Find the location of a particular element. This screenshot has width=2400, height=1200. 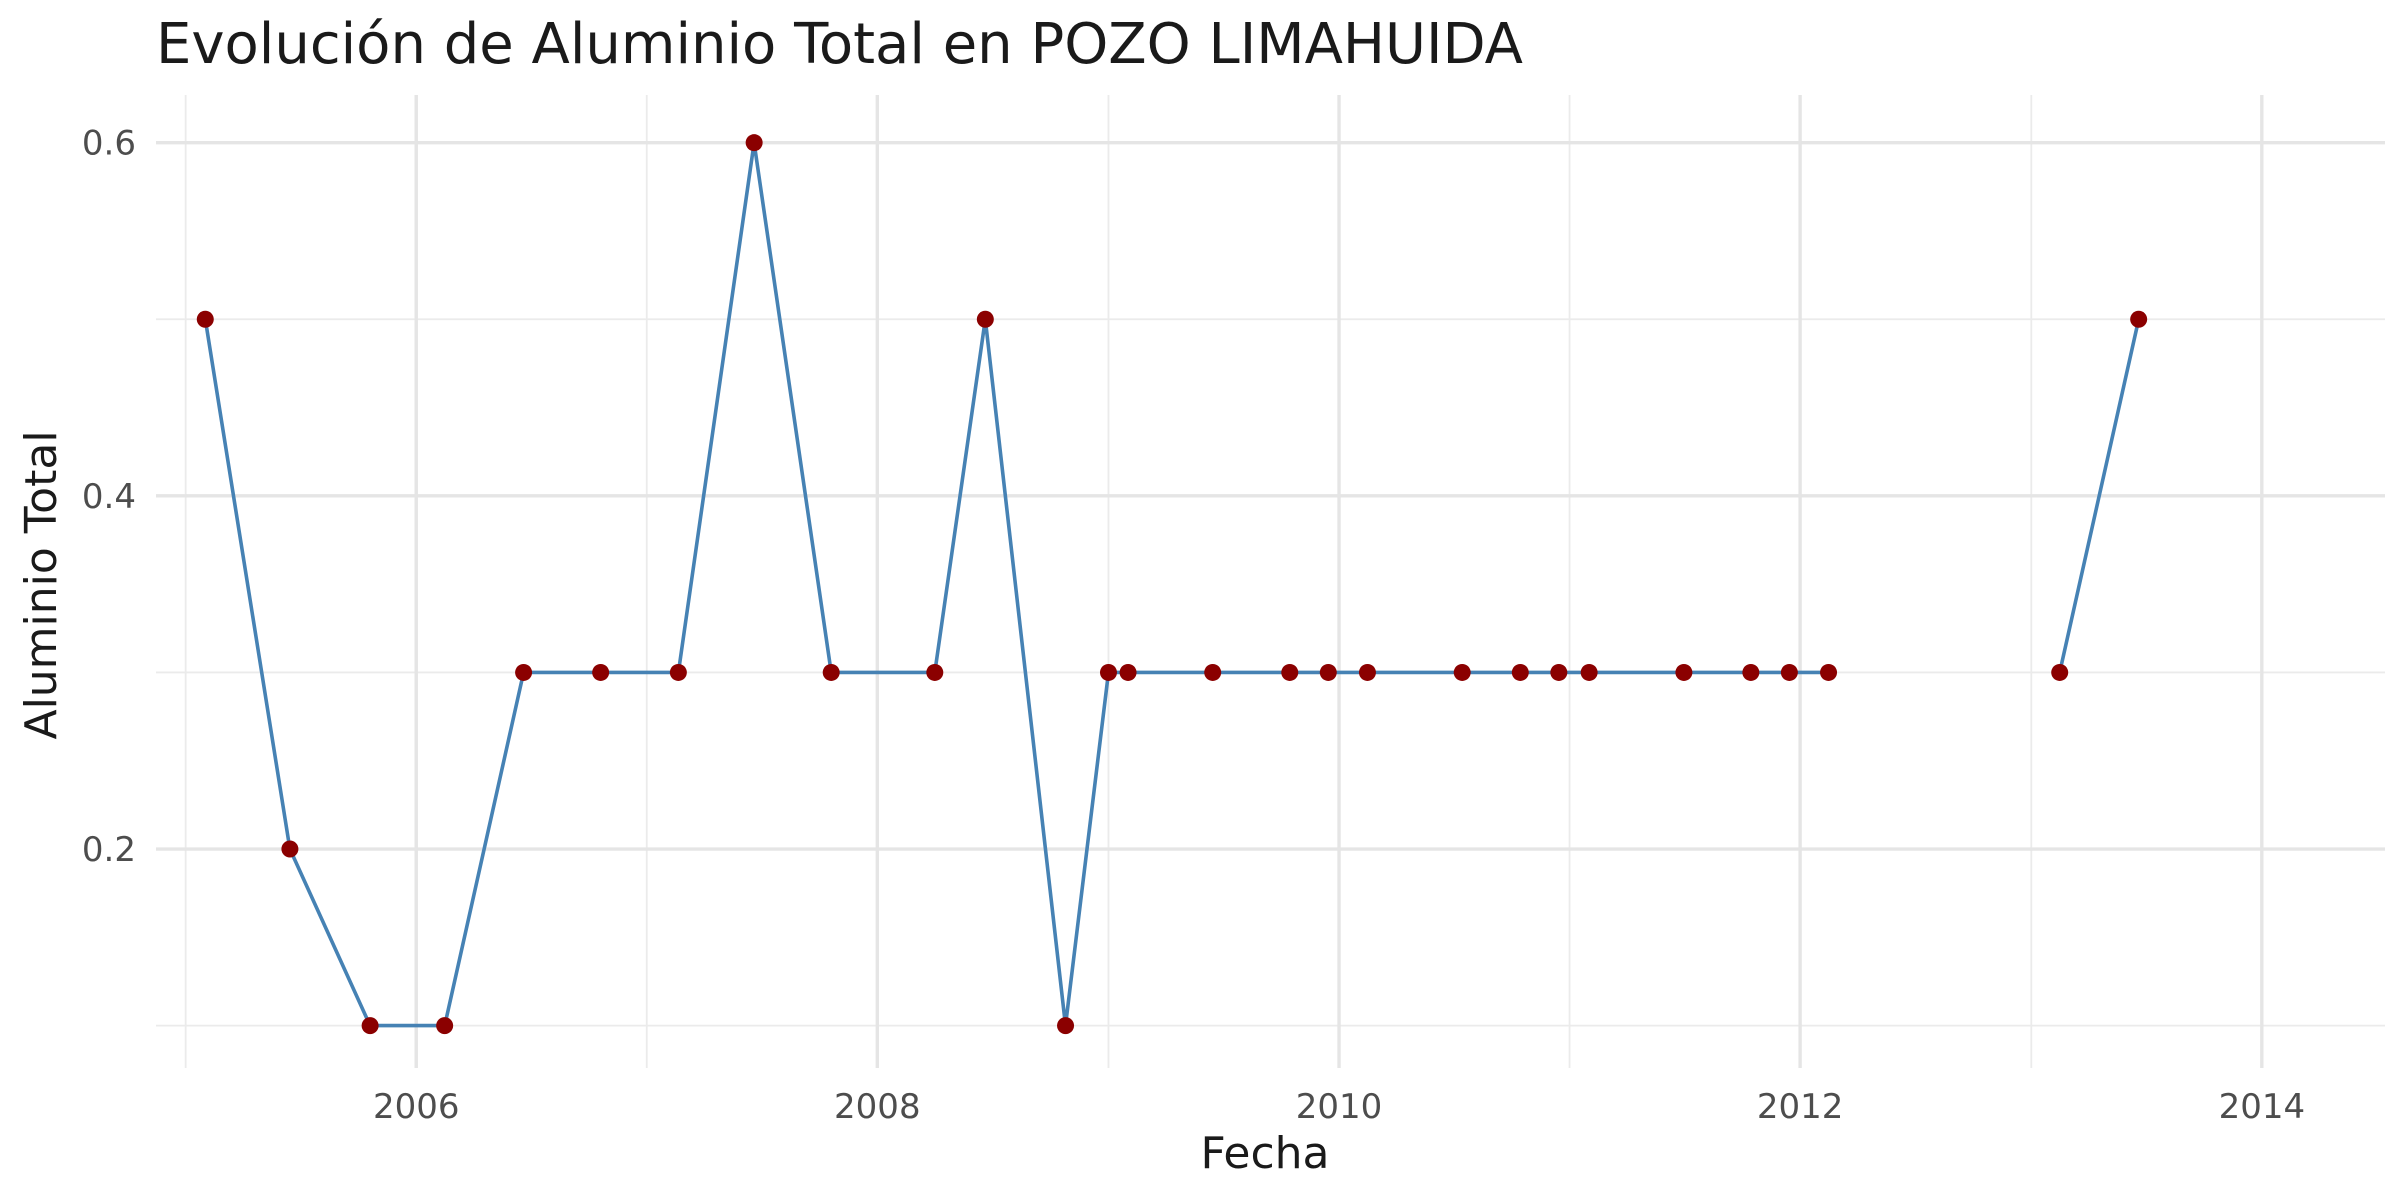

x-tick-label: 2008 is located at coordinates (877, 1107).